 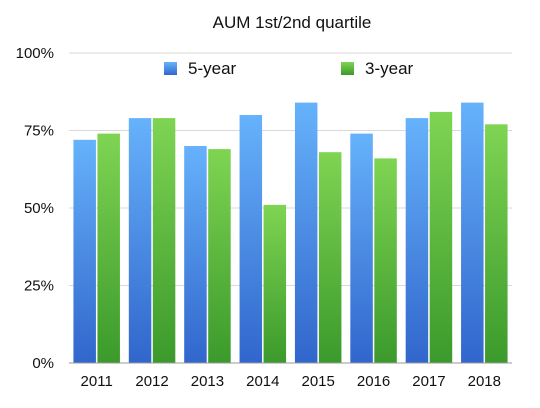 I want to click on y-tick-label: 75%, so click(x=39, y=131).